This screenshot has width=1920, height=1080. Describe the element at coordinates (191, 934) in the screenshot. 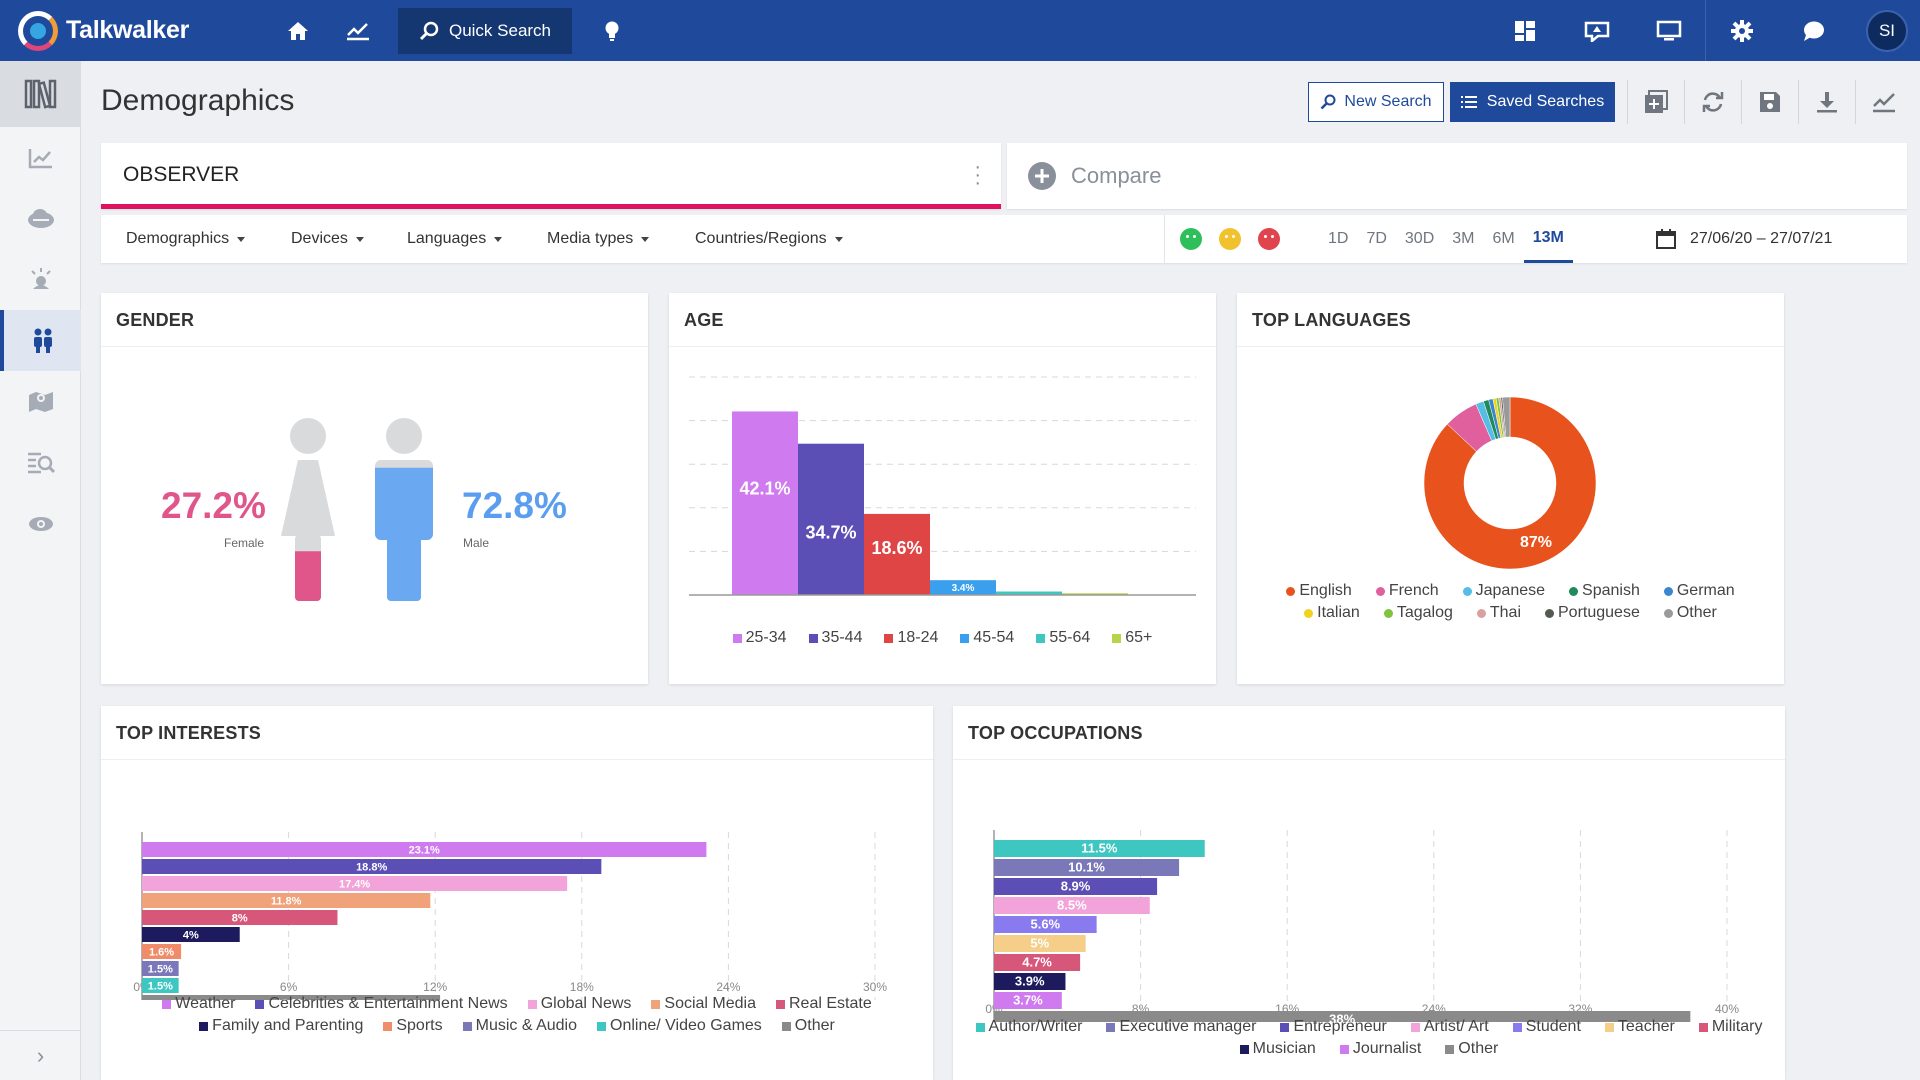

I see `bar-family-and-parenting` at that location.